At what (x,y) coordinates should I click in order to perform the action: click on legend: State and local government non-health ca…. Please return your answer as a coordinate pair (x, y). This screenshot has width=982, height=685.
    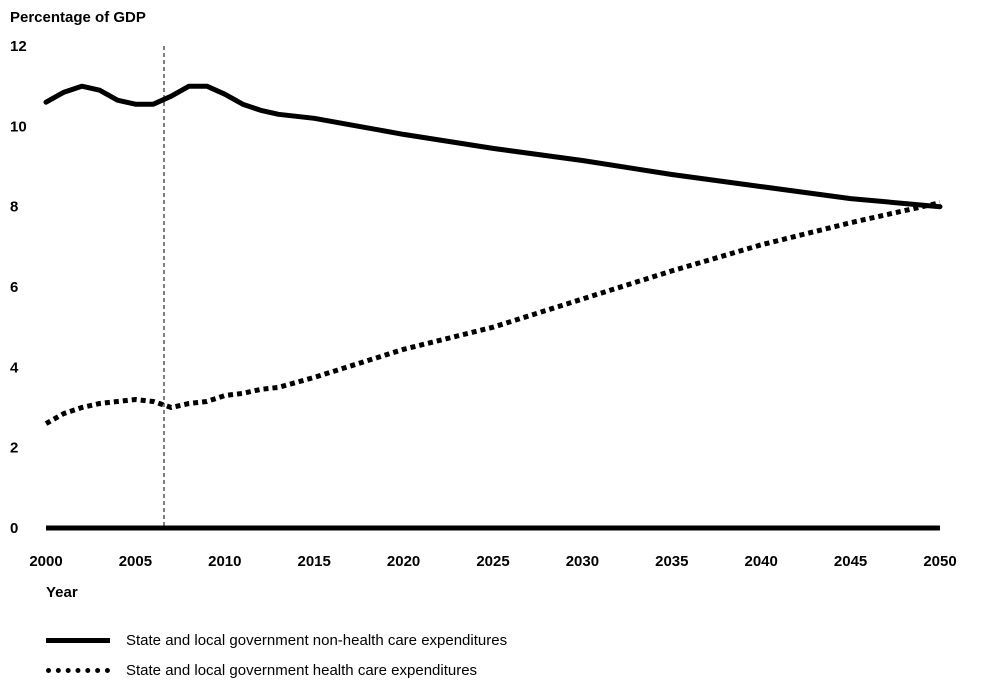
    Looking at the image, I should click on (276, 655).